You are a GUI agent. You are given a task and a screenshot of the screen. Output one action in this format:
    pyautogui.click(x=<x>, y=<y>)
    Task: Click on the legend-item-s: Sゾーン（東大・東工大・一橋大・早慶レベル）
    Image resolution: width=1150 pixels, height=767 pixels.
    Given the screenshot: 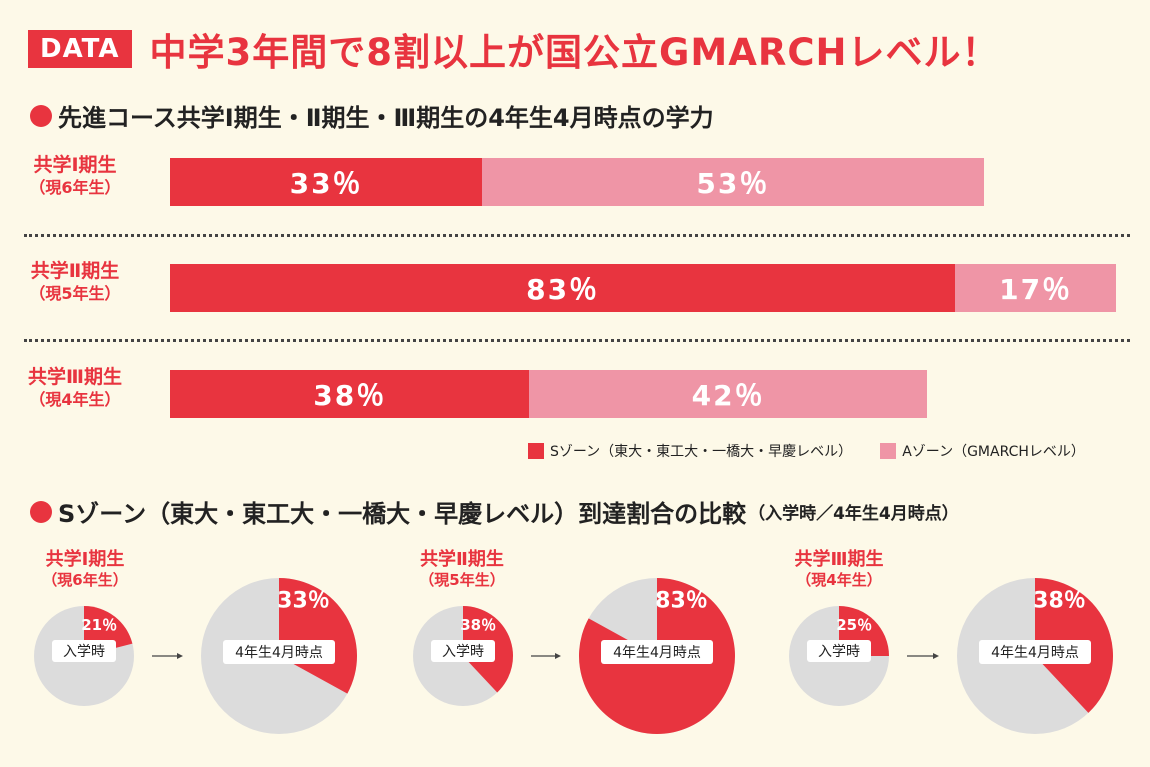 What is the action you would take?
    pyautogui.click(x=690, y=451)
    